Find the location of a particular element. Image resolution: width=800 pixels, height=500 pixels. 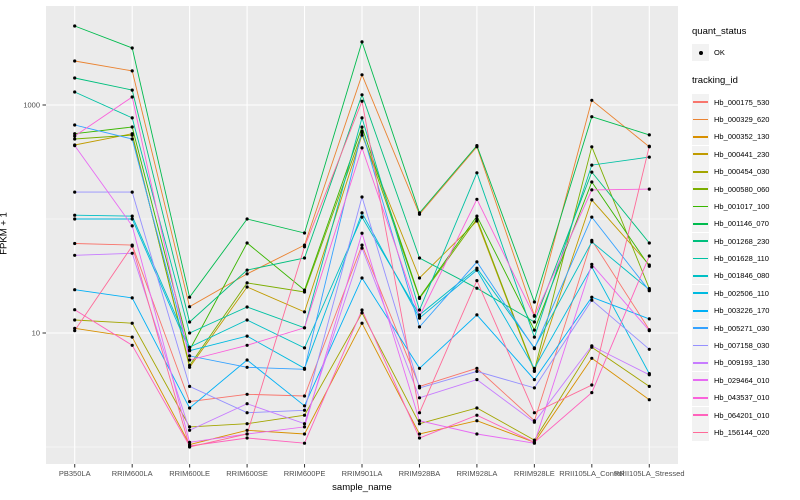

point-icon is located at coordinates (700, 52).